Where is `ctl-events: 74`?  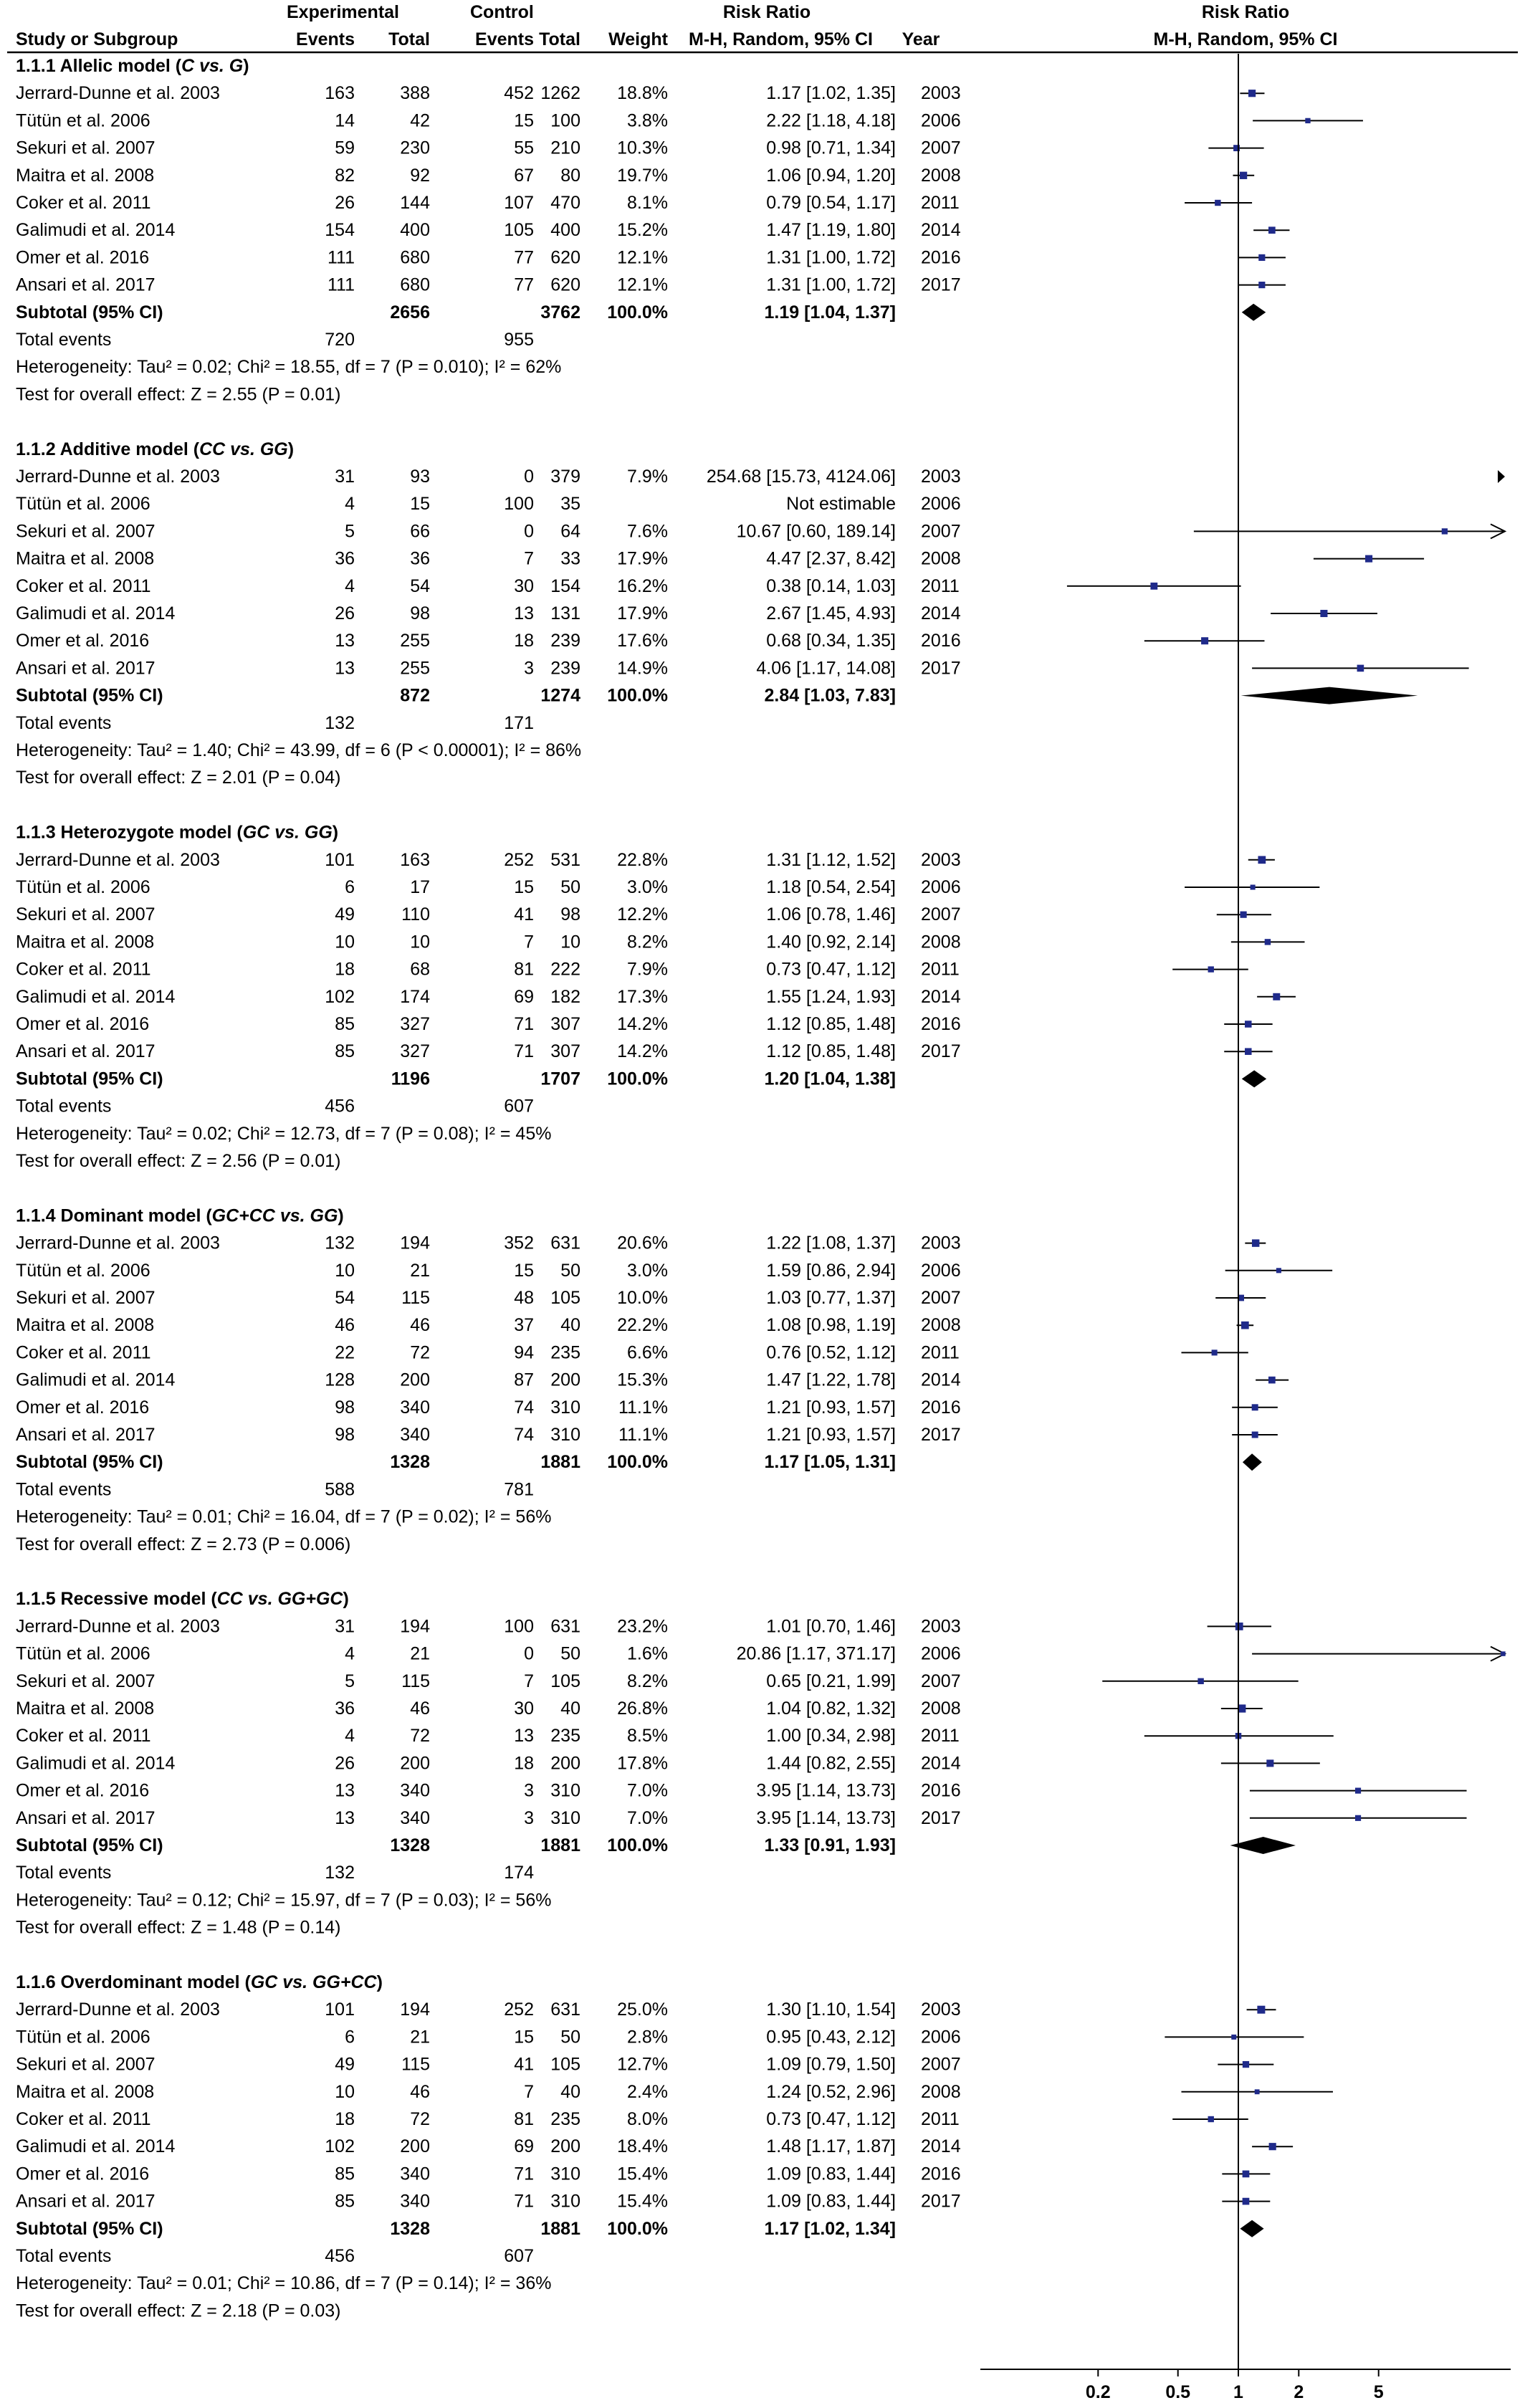 ctl-events: 74 is located at coordinates (524, 1408).